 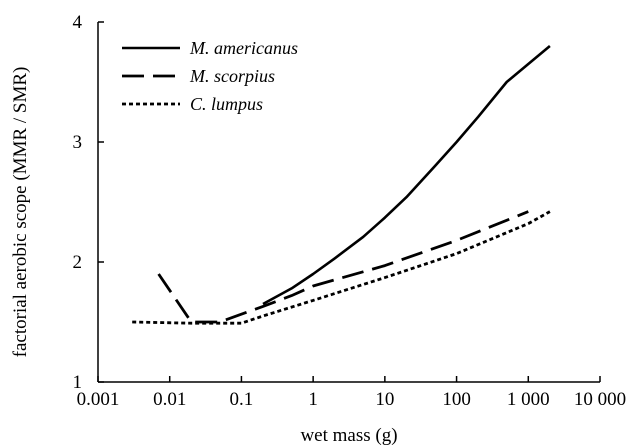 What do you see at coordinates (226, 104) in the screenshot?
I see `legend-label: C. lumpus` at bounding box center [226, 104].